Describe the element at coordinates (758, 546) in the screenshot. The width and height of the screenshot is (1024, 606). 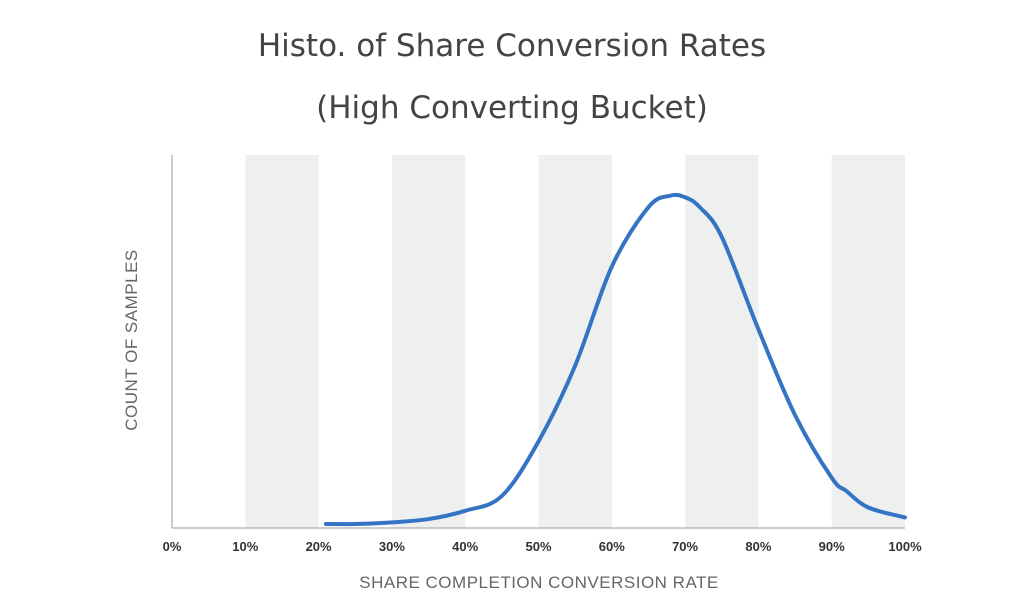
I see `x-tick-label: 80%` at that location.